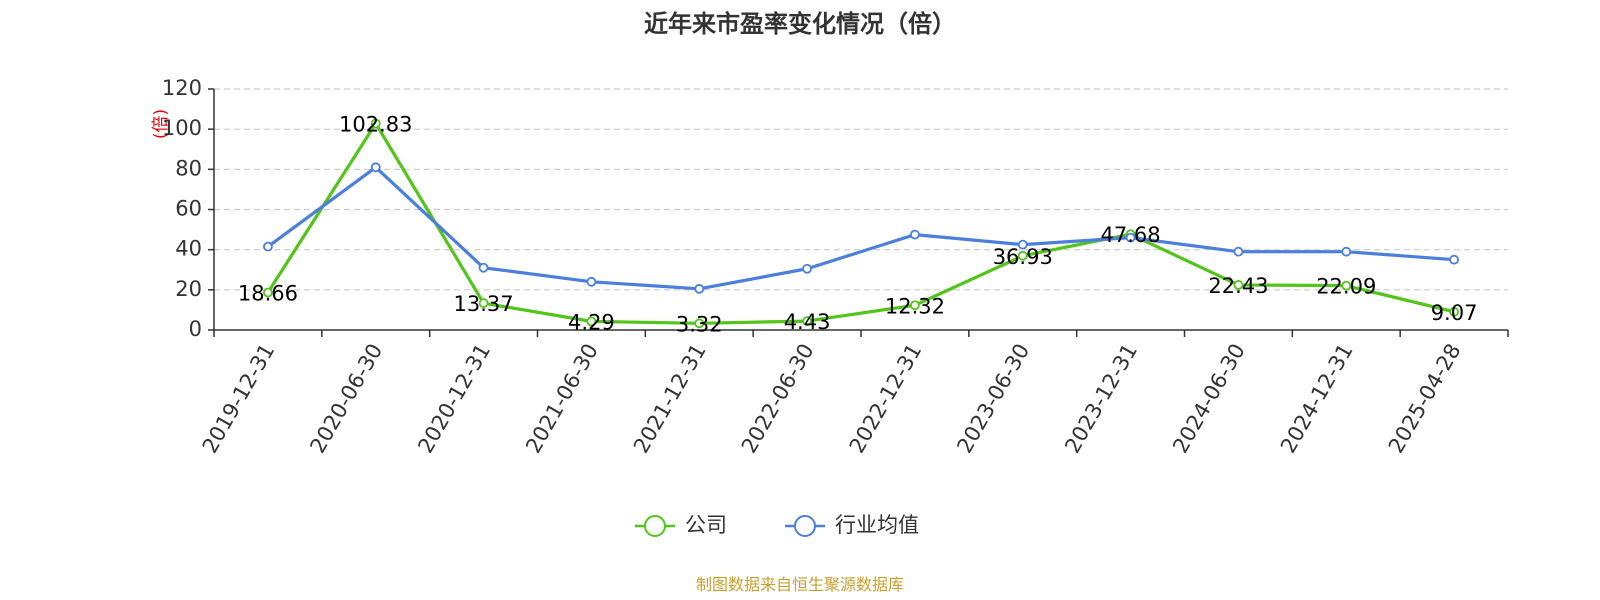 The height and width of the screenshot is (600, 1600). I want to click on data-label: 3.32, so click(699, 324).